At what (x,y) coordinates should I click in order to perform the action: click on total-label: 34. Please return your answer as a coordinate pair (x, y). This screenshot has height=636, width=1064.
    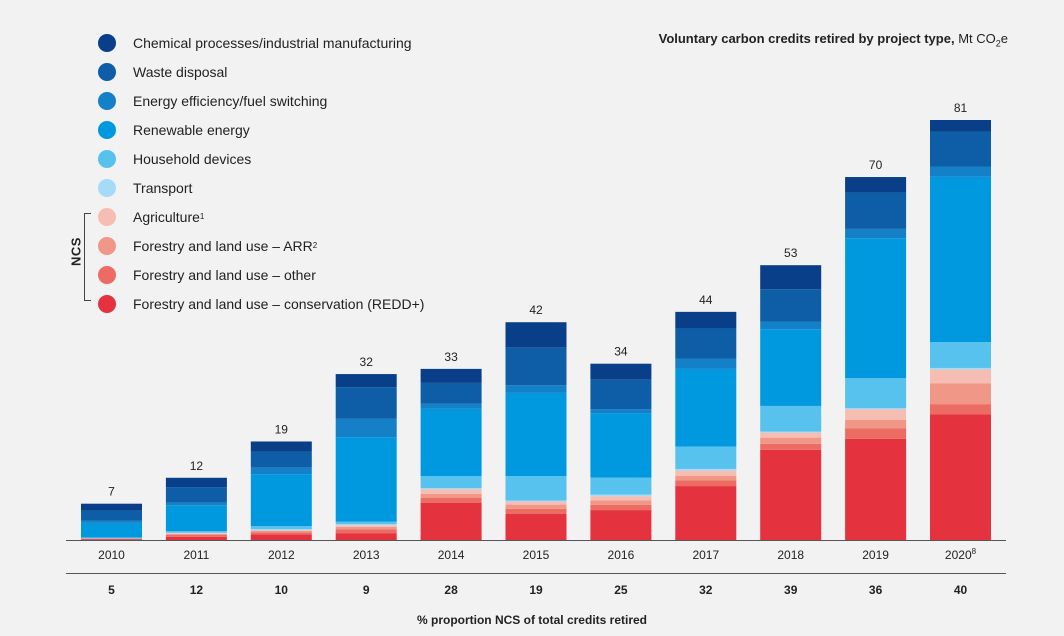
    Looking at the image, I should click on (621, 352).